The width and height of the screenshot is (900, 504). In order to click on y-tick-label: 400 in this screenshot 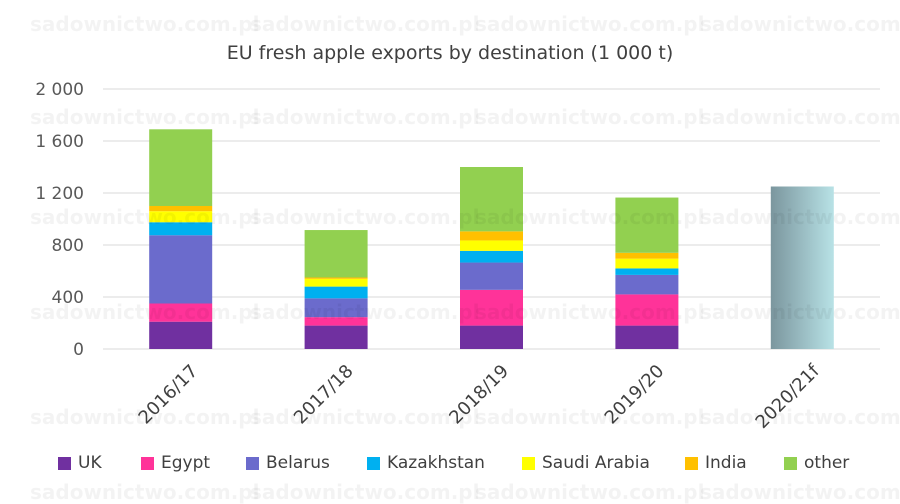, I will do `click(68, 298)`.